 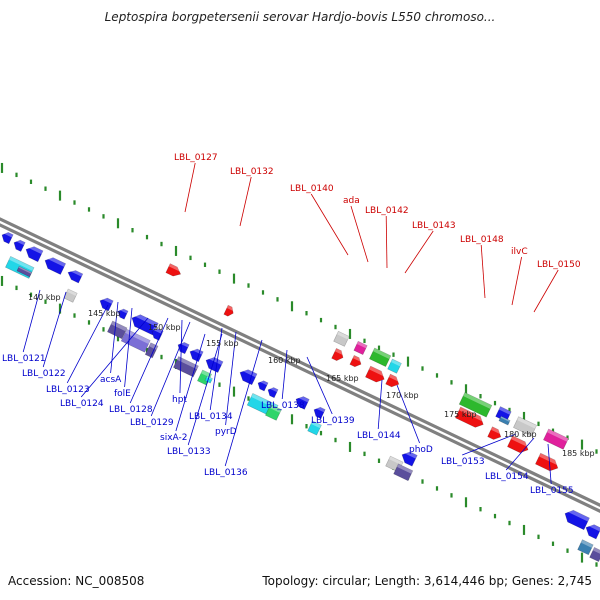 I want to click on forward-gene-label: LBL_0140, so click(x=312, y=189).